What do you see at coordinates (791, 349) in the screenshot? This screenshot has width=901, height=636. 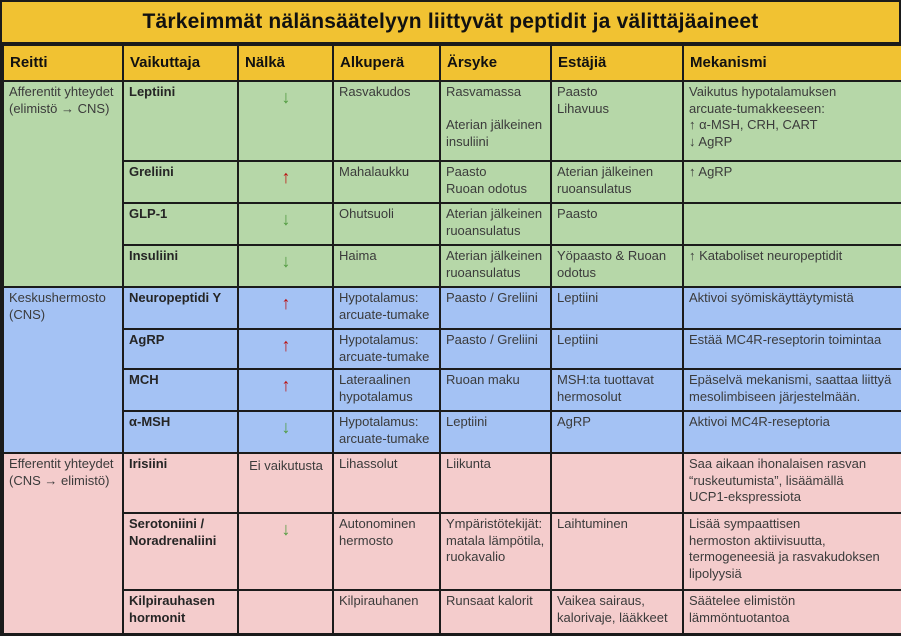 I see `mechanism-cell: Estää MC4R-reseptorin toimintaa` at bounding box center [791, 349].